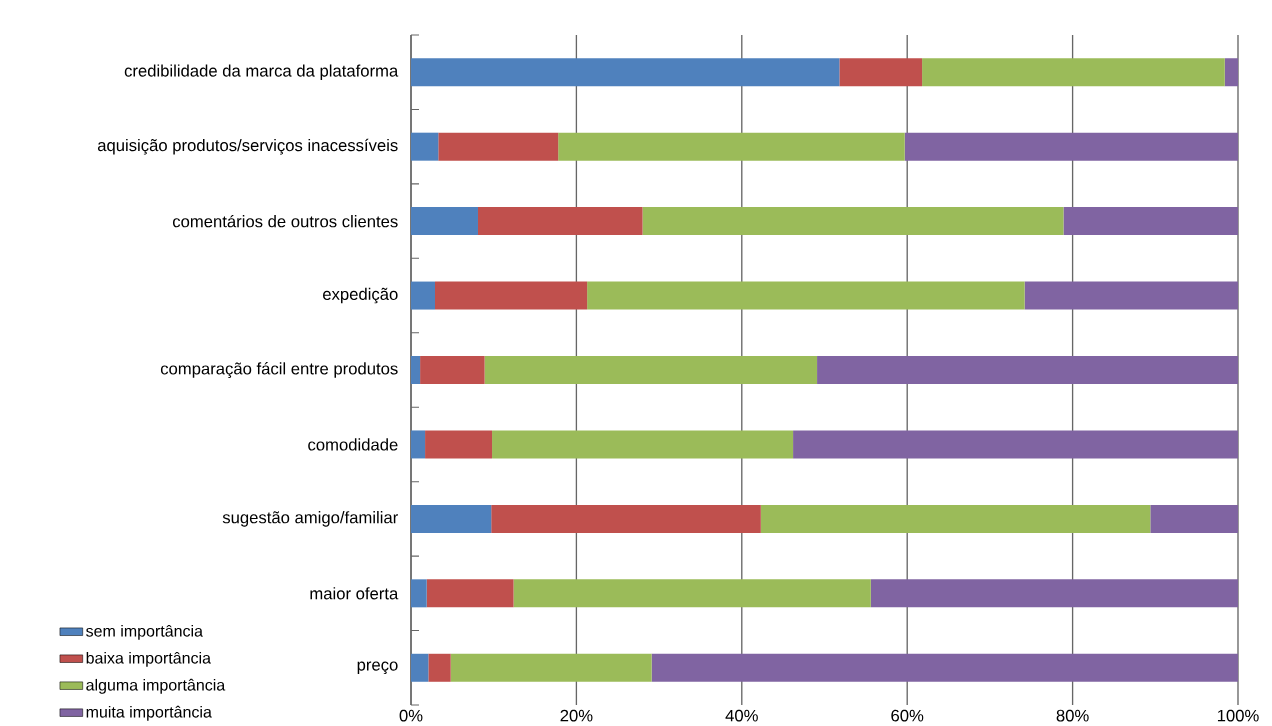 This screenshot has width=1272, height=726. I want to click on y-tick-label: expedição, so click(360, 295).